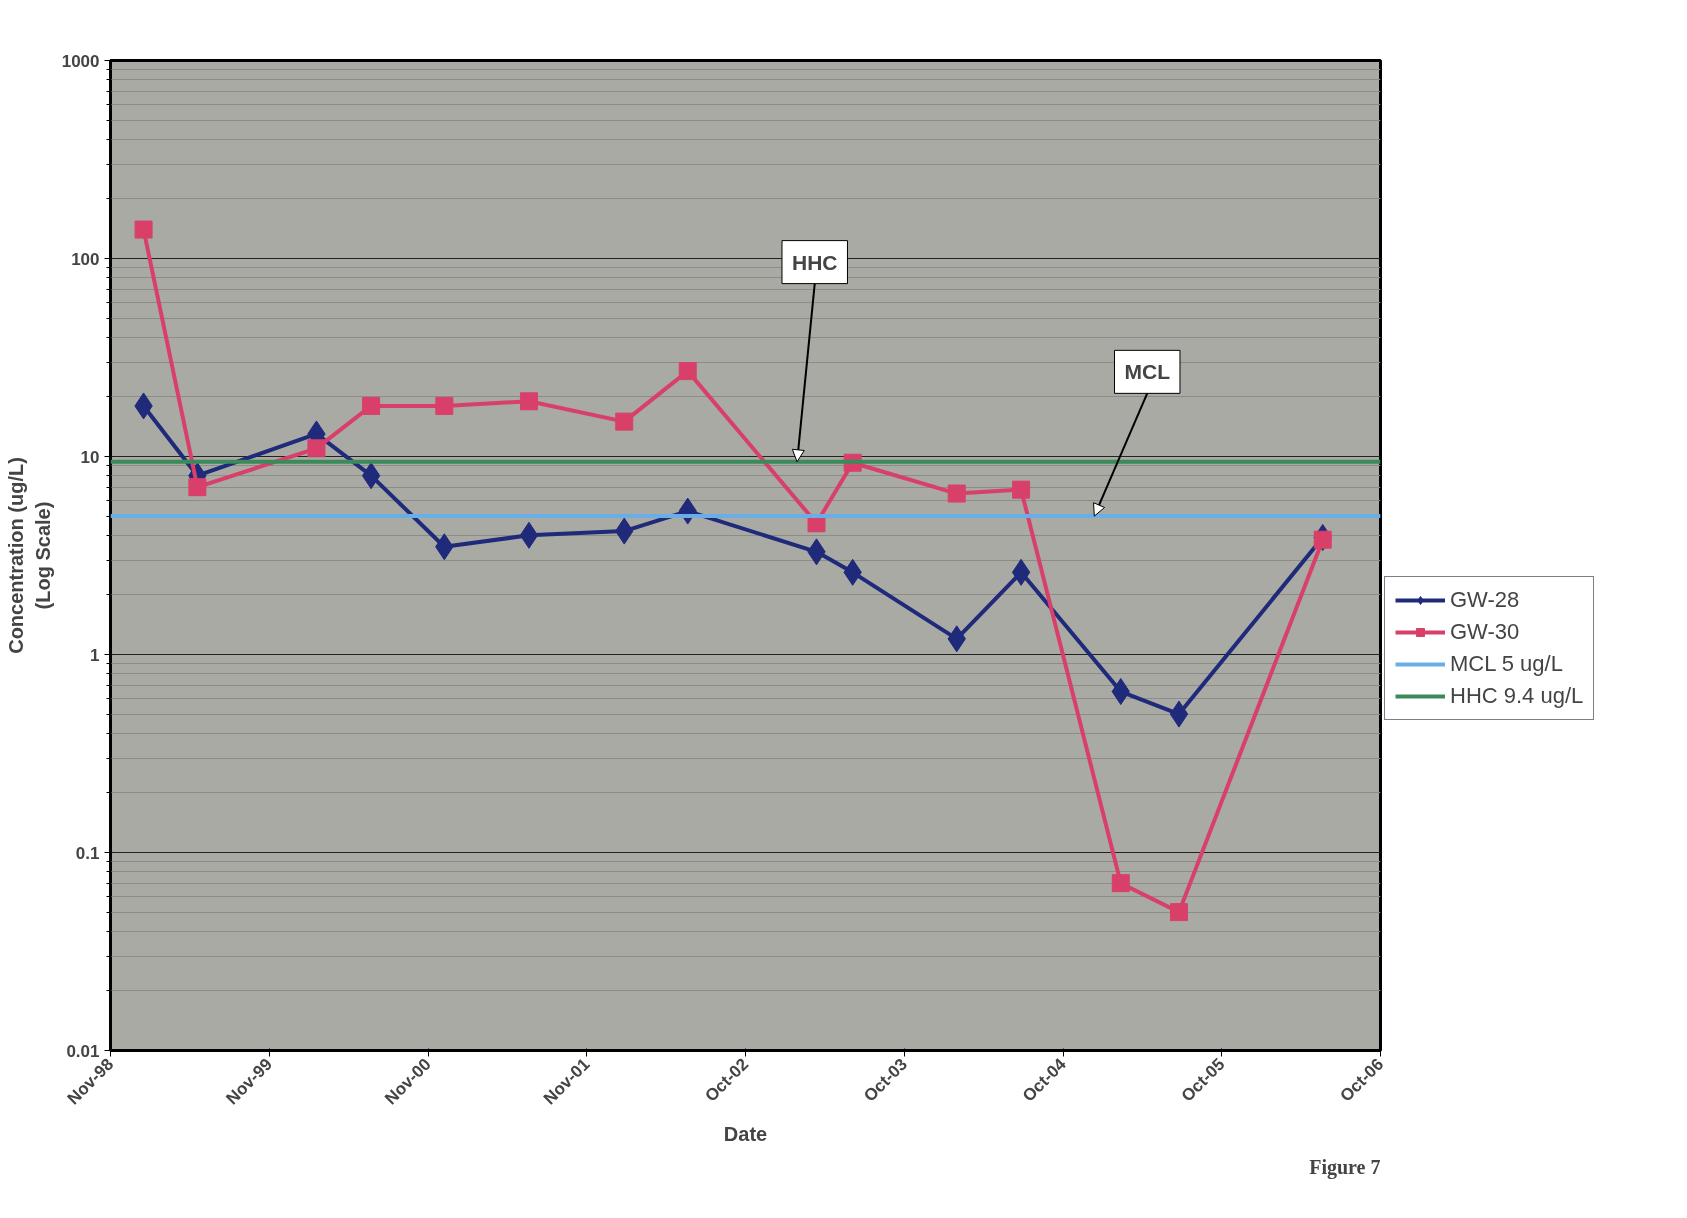  Describe the element at coordinates (83, 1051) in the screenshot. I see `y-tick-label: 0.01` at that location.